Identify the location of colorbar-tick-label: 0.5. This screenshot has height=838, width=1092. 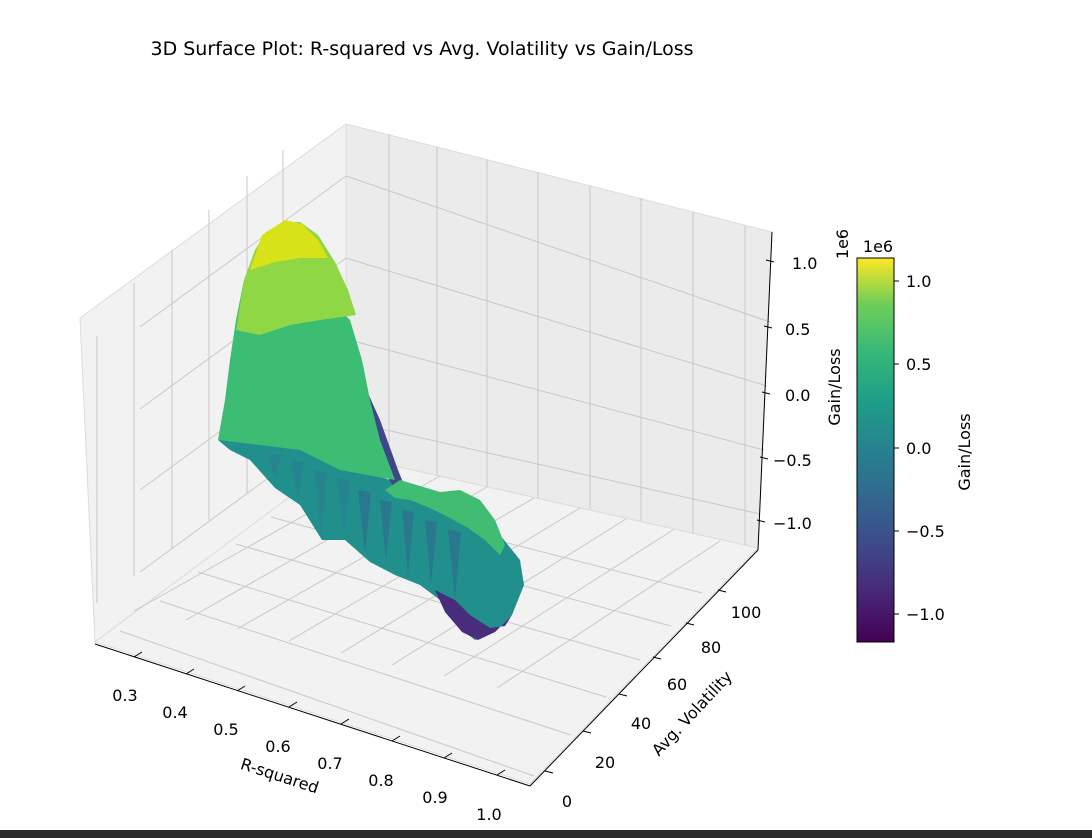
(918, 364).